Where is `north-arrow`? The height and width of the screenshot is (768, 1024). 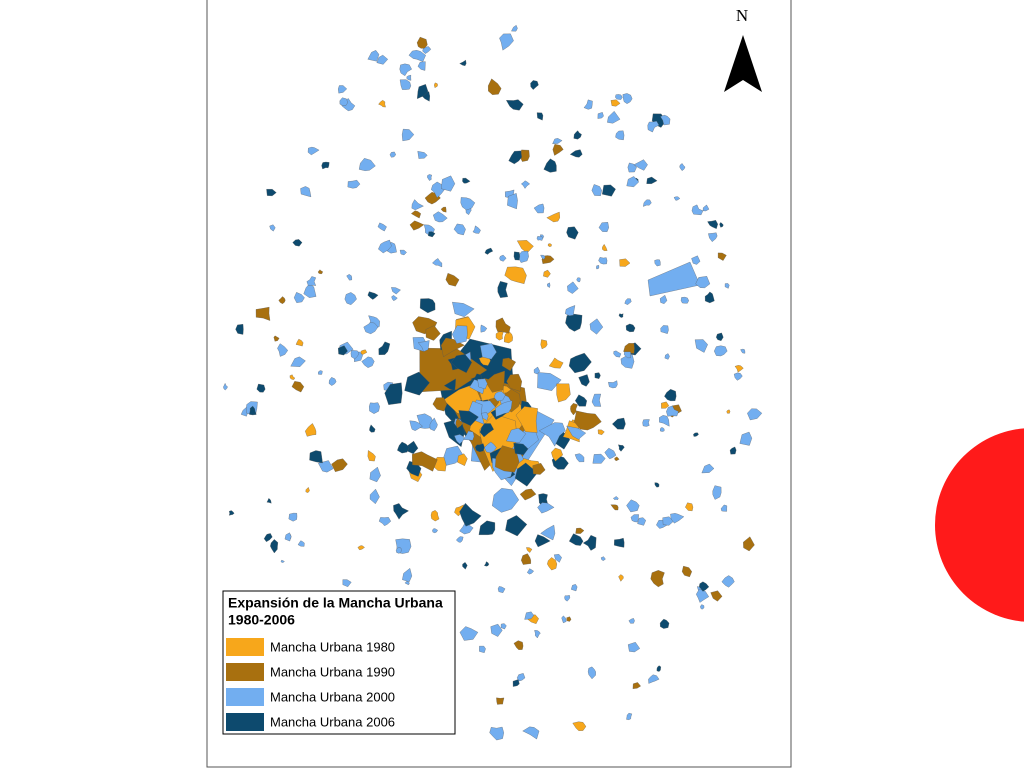 north-arrow is located at coordinates (743, 63).